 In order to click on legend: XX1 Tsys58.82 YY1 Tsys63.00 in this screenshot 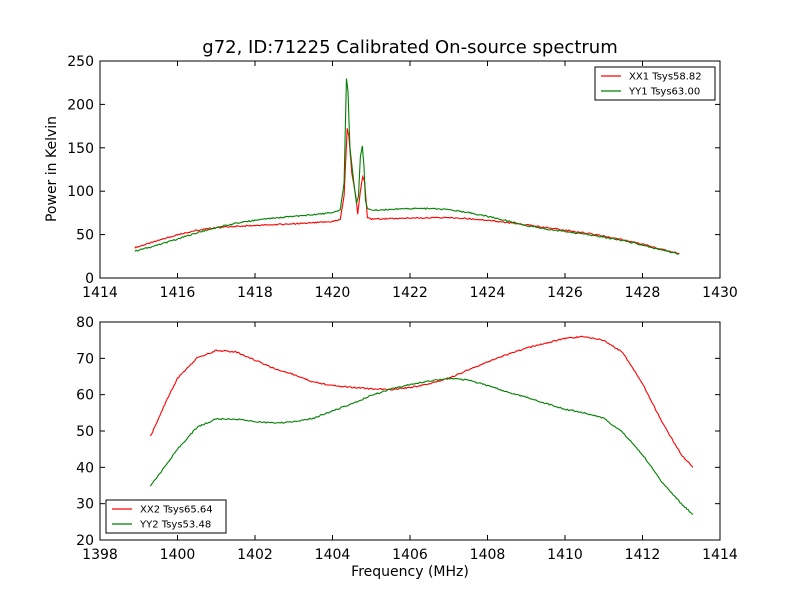, I will do `click(655, 83)`.